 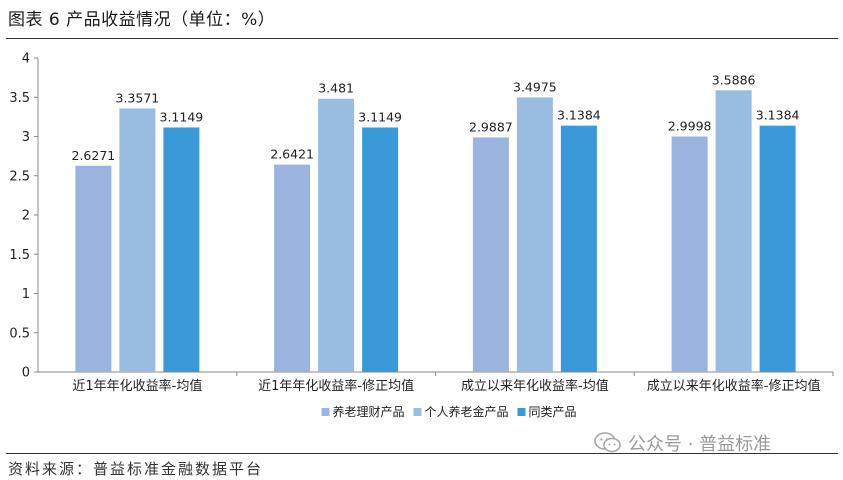 I want to click on data-label: 2.6271, so click(x=94, y=155).